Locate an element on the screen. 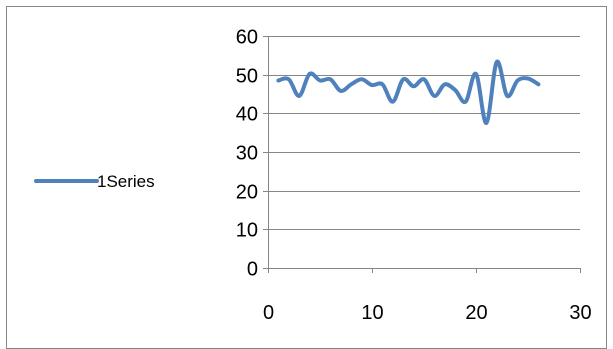  x-tick-label: 30 is located at coordinates (580, 313).